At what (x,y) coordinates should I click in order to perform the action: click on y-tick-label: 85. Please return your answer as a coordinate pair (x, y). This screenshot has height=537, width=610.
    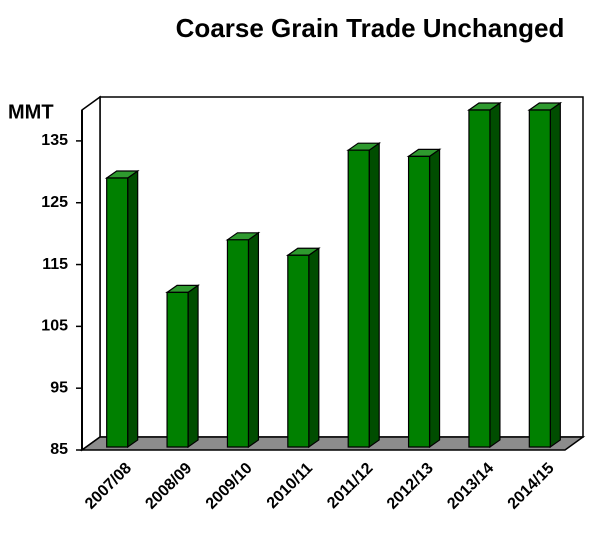
    Looking at the image, I should click on (59, 449).